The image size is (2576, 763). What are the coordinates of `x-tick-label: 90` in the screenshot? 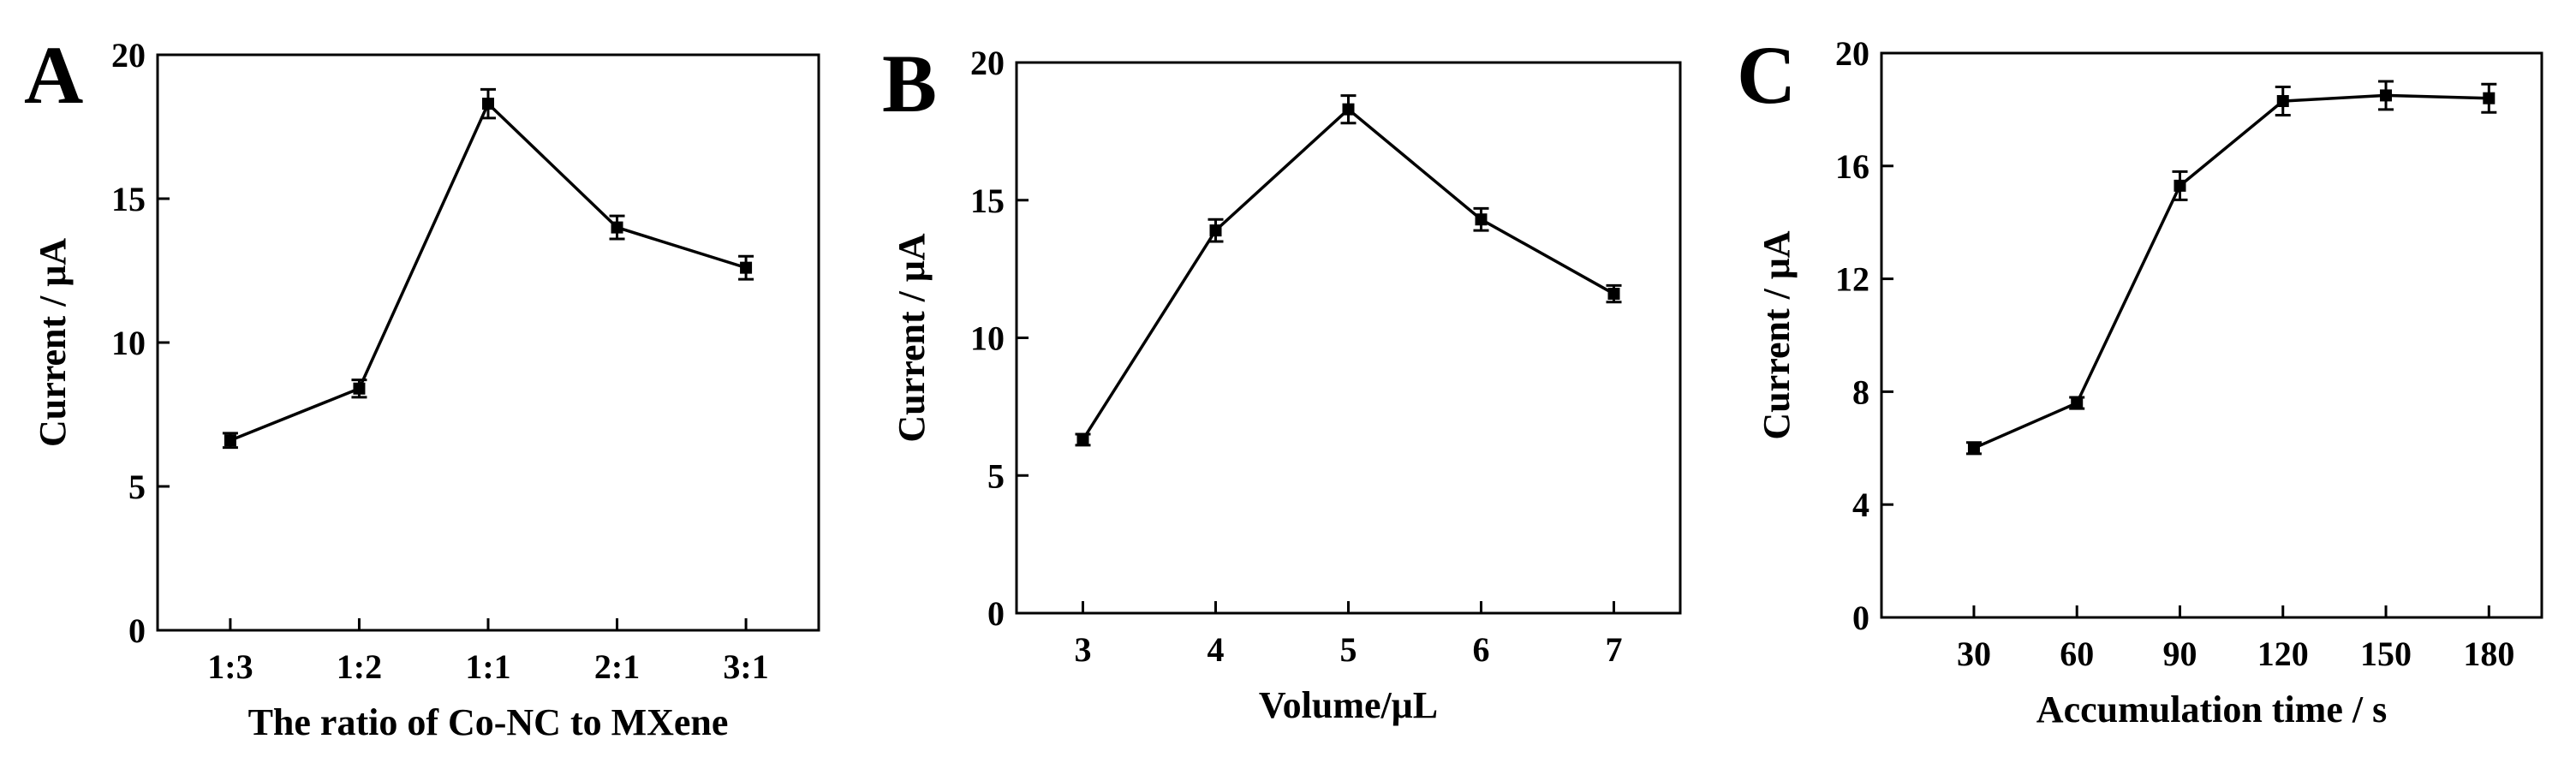 It's located at (2180, 654).